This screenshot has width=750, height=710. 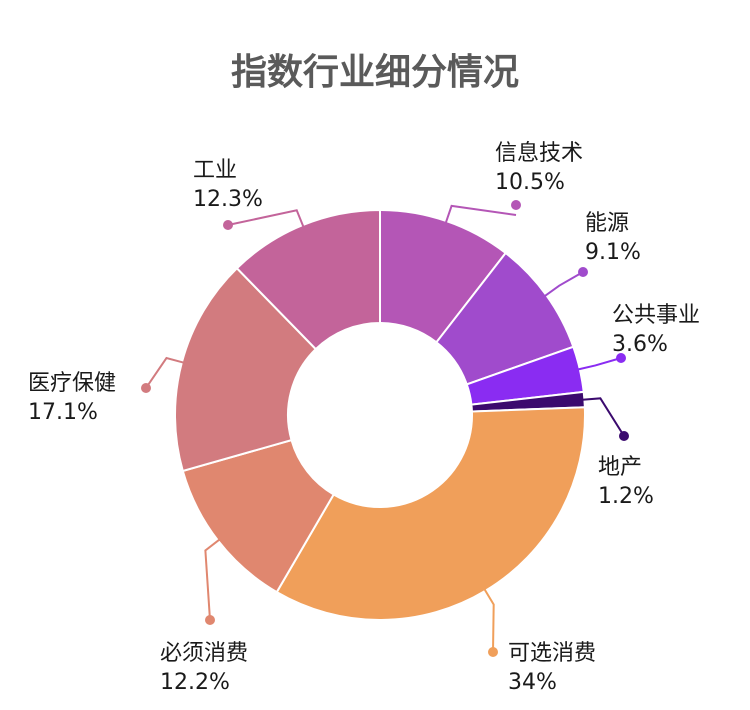 What do you see at coordinates (215, 170) in the screenshot?
I see `slice-label-7: 工业` at bounding box center [215, 170].